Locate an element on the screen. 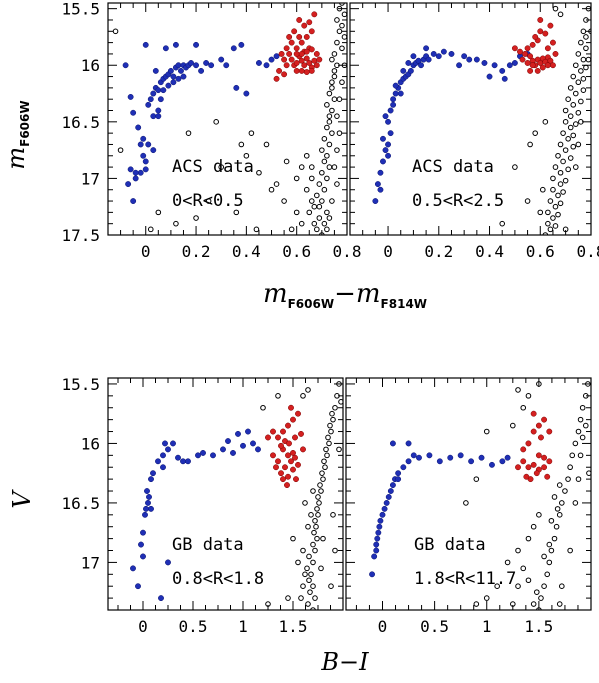 This screenshot has width=599, height=683. y-tick-label: 16.5 is located at coordinates (80, 503).